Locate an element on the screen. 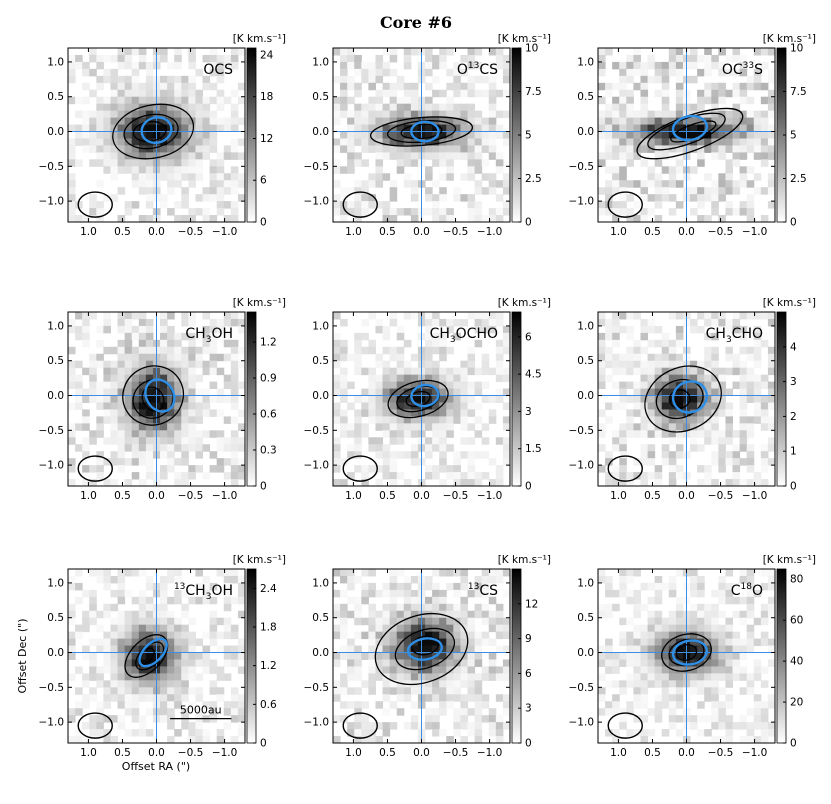 This screenshot has width=831, height=804. colorbar-tick-label: 24 is located at coordinates (267, 55).